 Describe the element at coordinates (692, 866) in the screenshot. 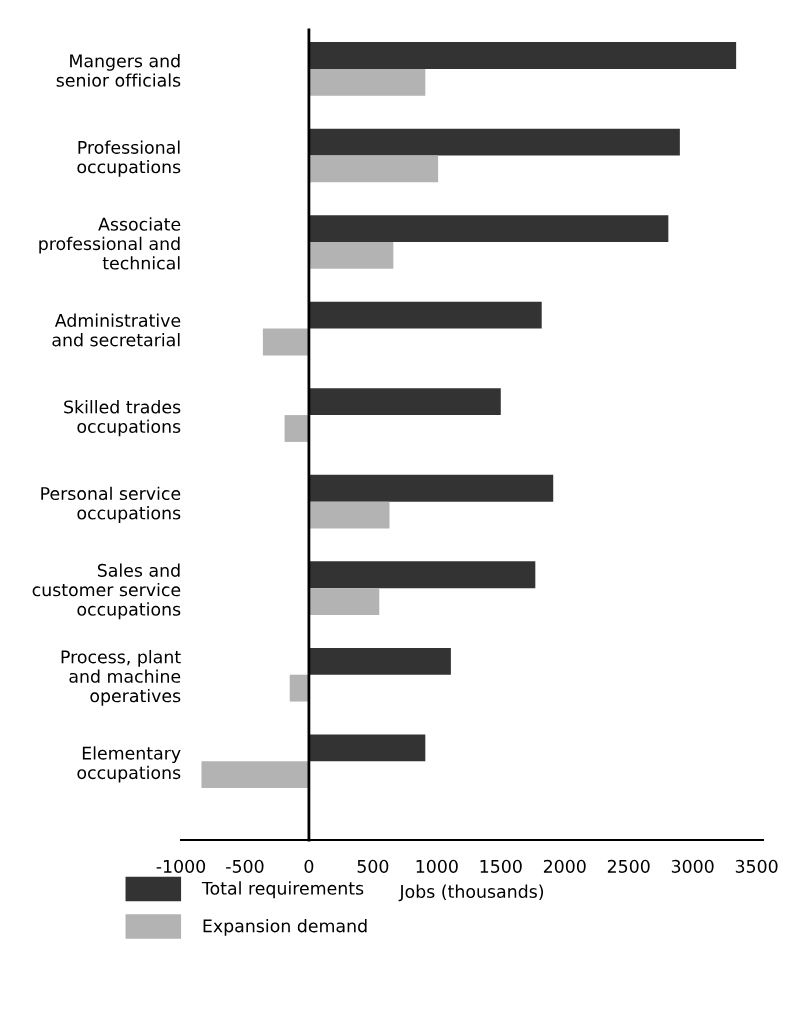

I see `x-tick-label: 3000` at that location.